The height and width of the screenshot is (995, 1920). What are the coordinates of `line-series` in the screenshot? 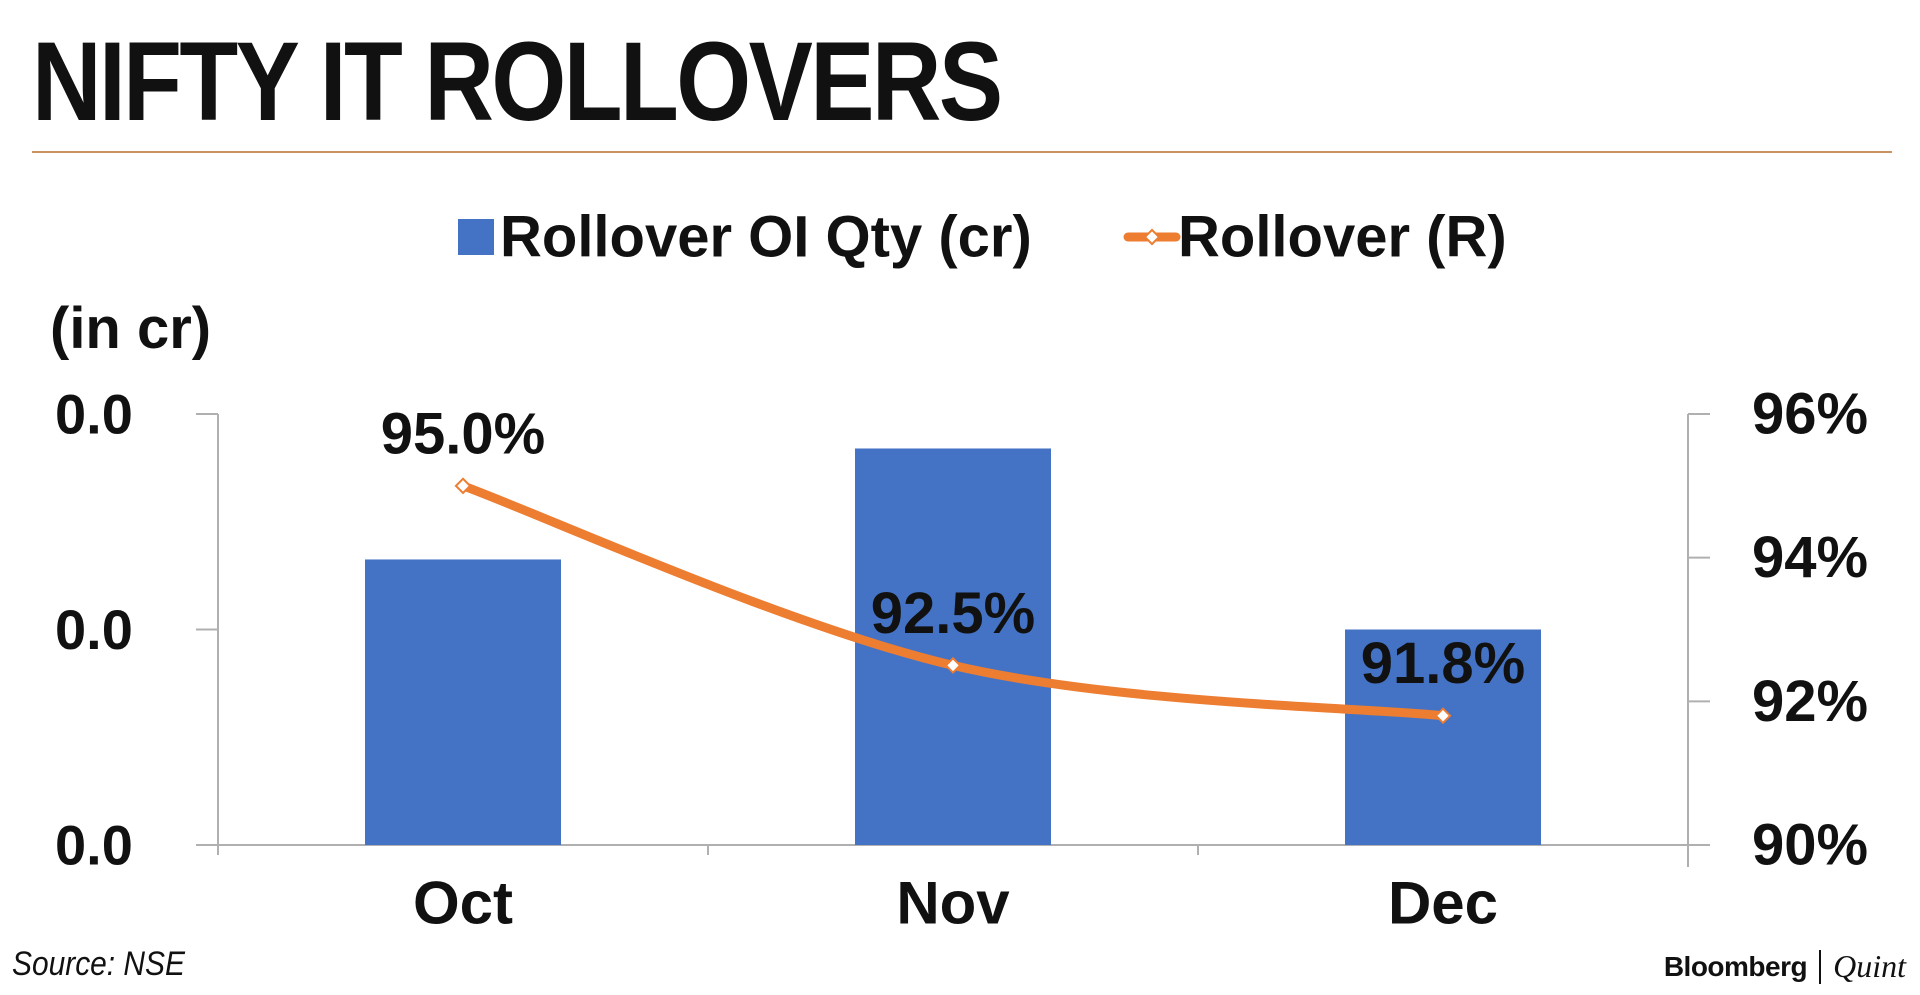 It's located at (953, 601).